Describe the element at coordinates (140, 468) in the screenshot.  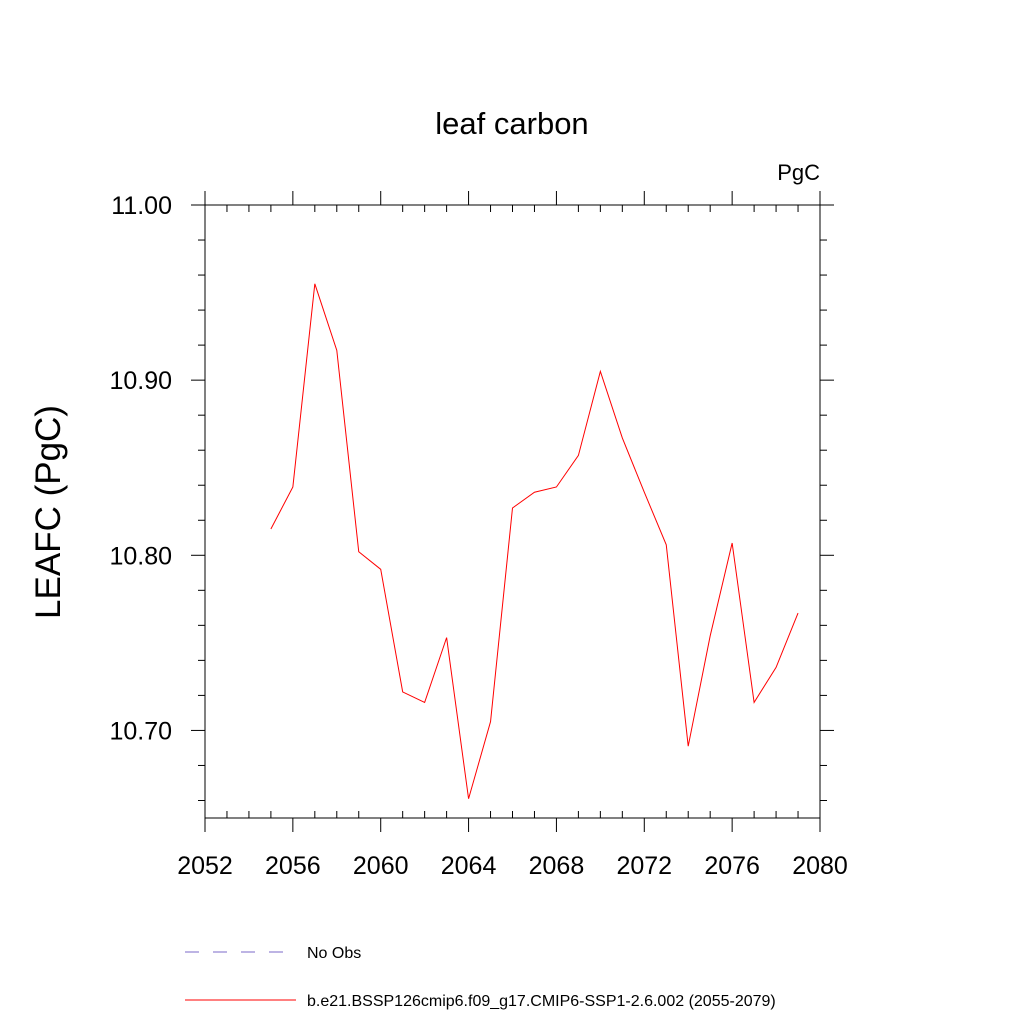
I see `y-tick-labels: 10.70 10.80 10.90 11.00` at that location.